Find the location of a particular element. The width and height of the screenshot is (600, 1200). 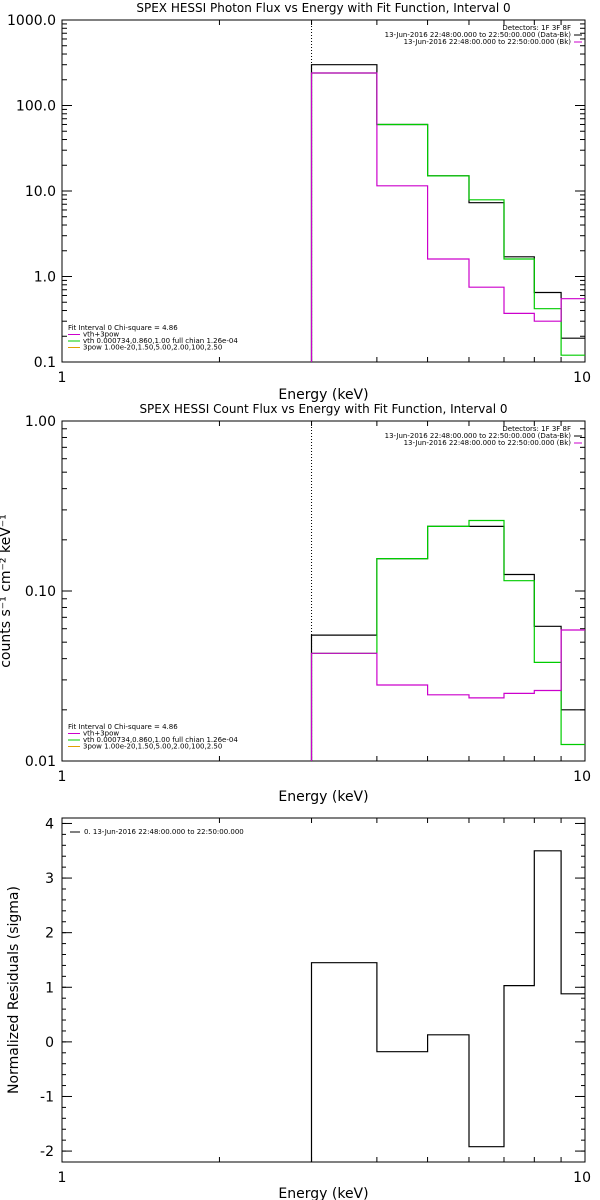

y-tick-label: 0 is located at coordinates (49, 1043).